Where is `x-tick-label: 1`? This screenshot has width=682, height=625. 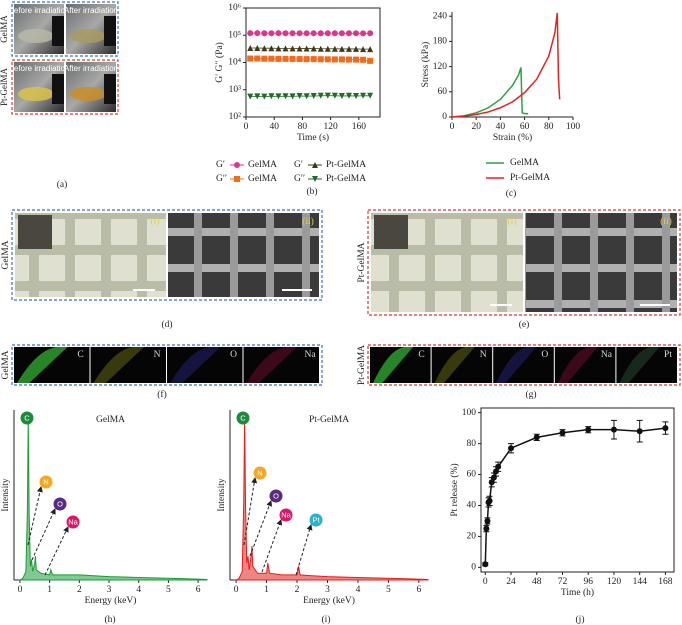 x-tick-label: 1 is located at coordinates (266, 590).